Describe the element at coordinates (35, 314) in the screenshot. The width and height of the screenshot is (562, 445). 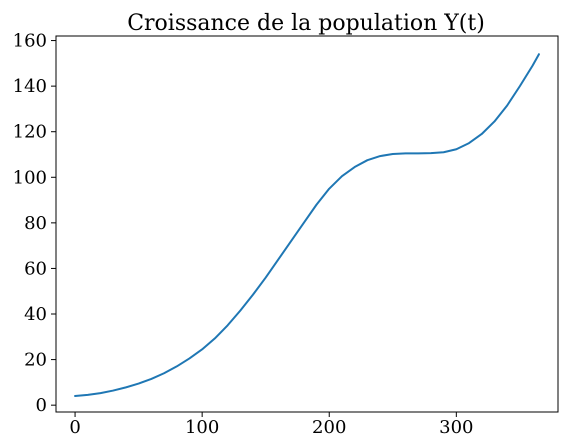
I see `y-tick-label: 40` at that location.